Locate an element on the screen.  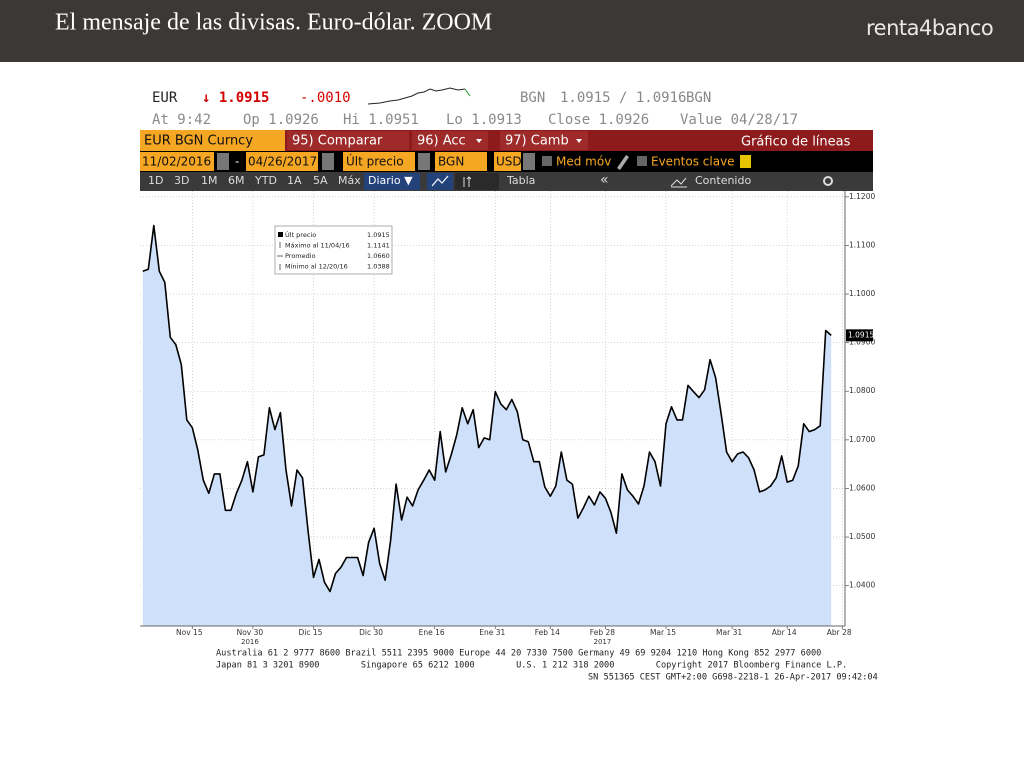
y-tick-label: 1.0500 is located at coordinates (862, 536).